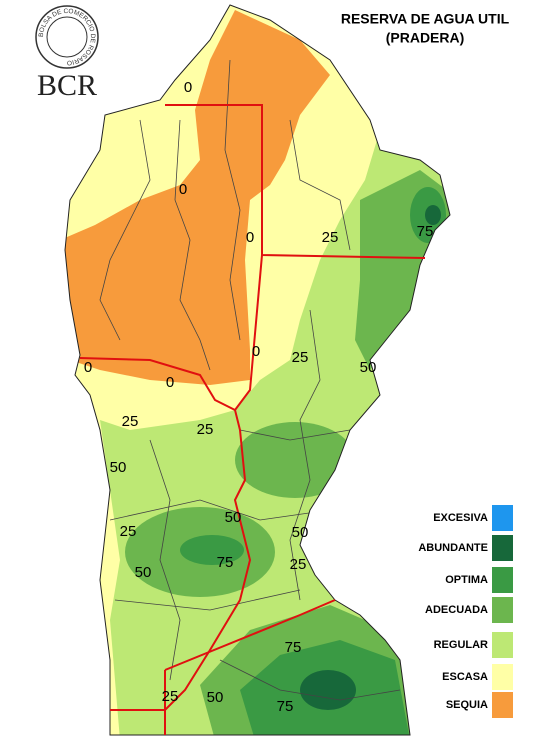 This screenshot has width=540, height=739. What do you see at coordinates (453, 548) in the screenshot?
I see `legend-label: ABUNDANTE` at bounding box center [453, 548].